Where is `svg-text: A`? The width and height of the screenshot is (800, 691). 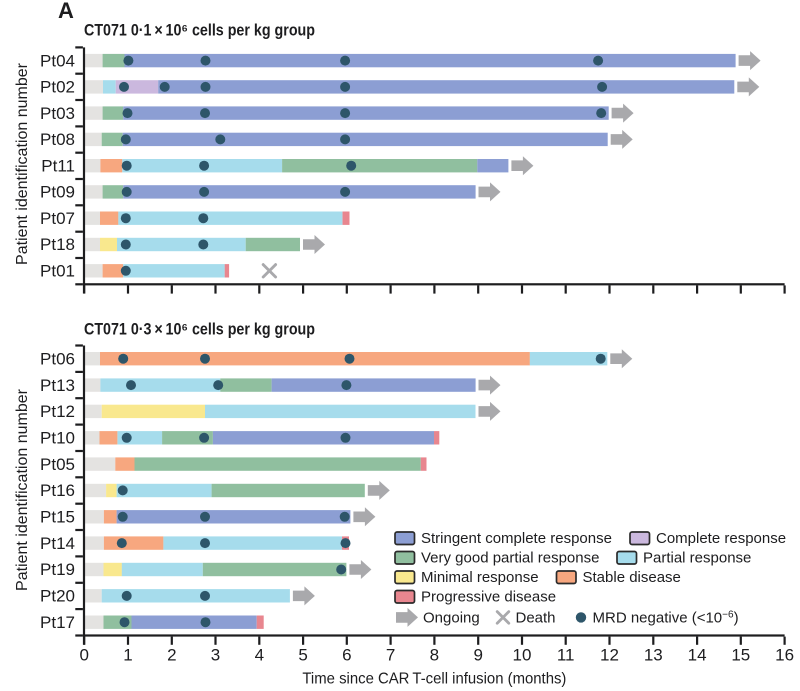
svg-text: A is located at coordinates (66, 11).